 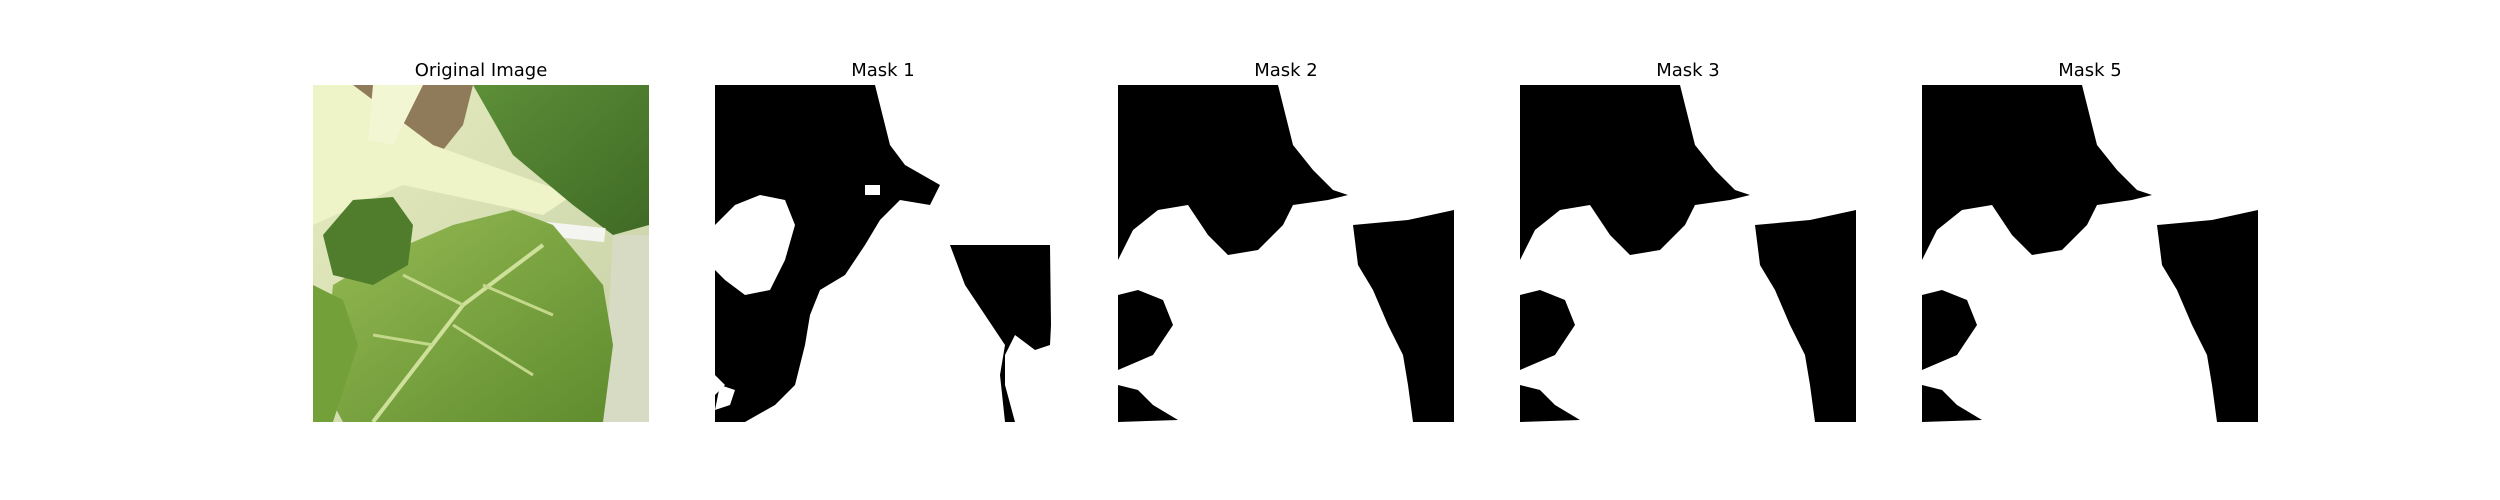 What do you see at coordinates (883, 253) in the screenshot?
I see `mask-1-image` at bounding box center [883, 253].